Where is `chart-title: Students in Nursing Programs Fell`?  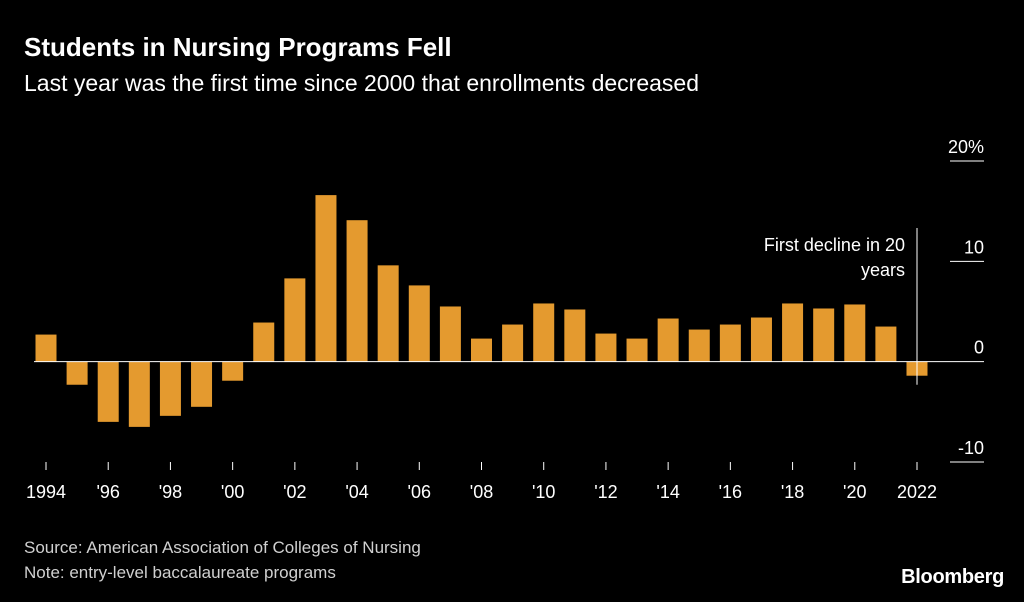
chart-title: Students in Nursing Programs Fell is located at coordinates (238, 47).